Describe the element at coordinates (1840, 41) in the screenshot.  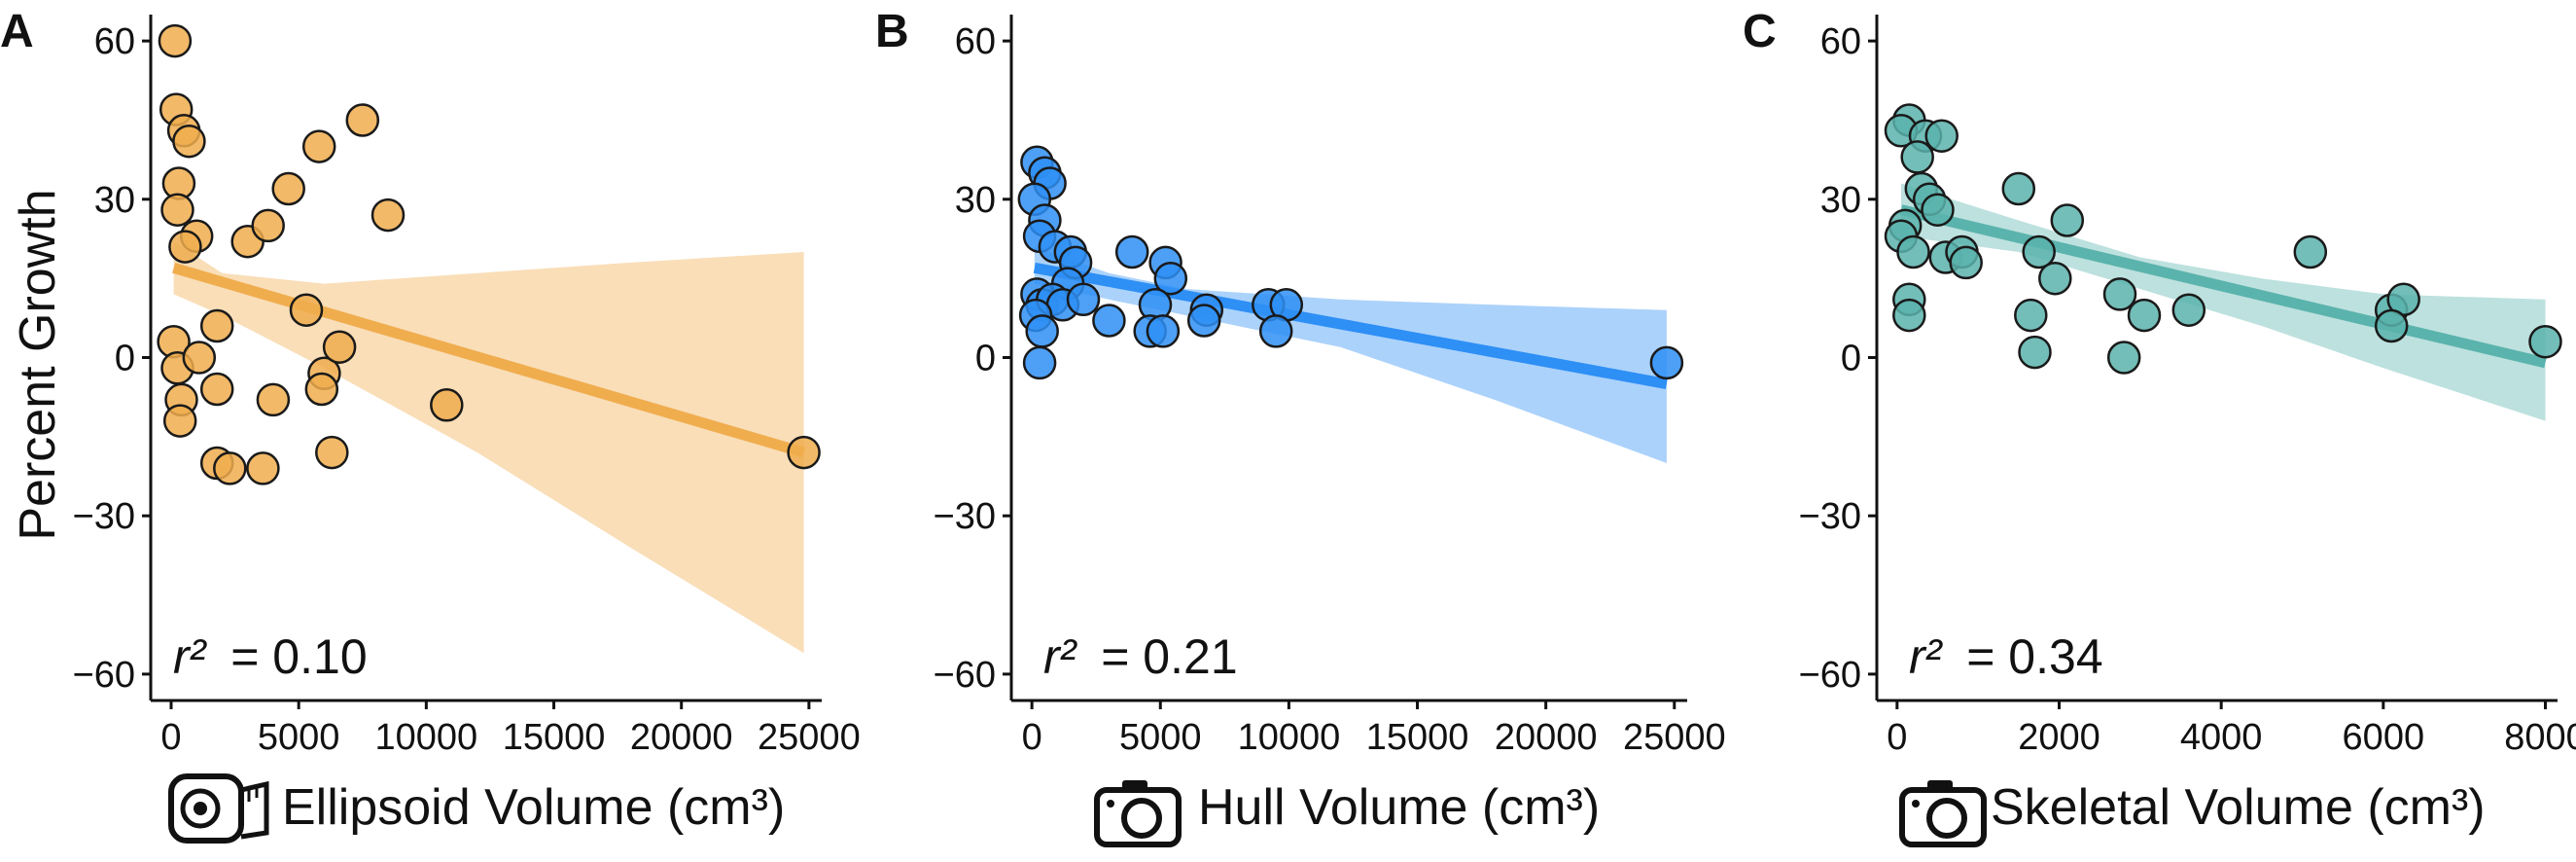
I see `y-tick-label-c: 60` at that location.